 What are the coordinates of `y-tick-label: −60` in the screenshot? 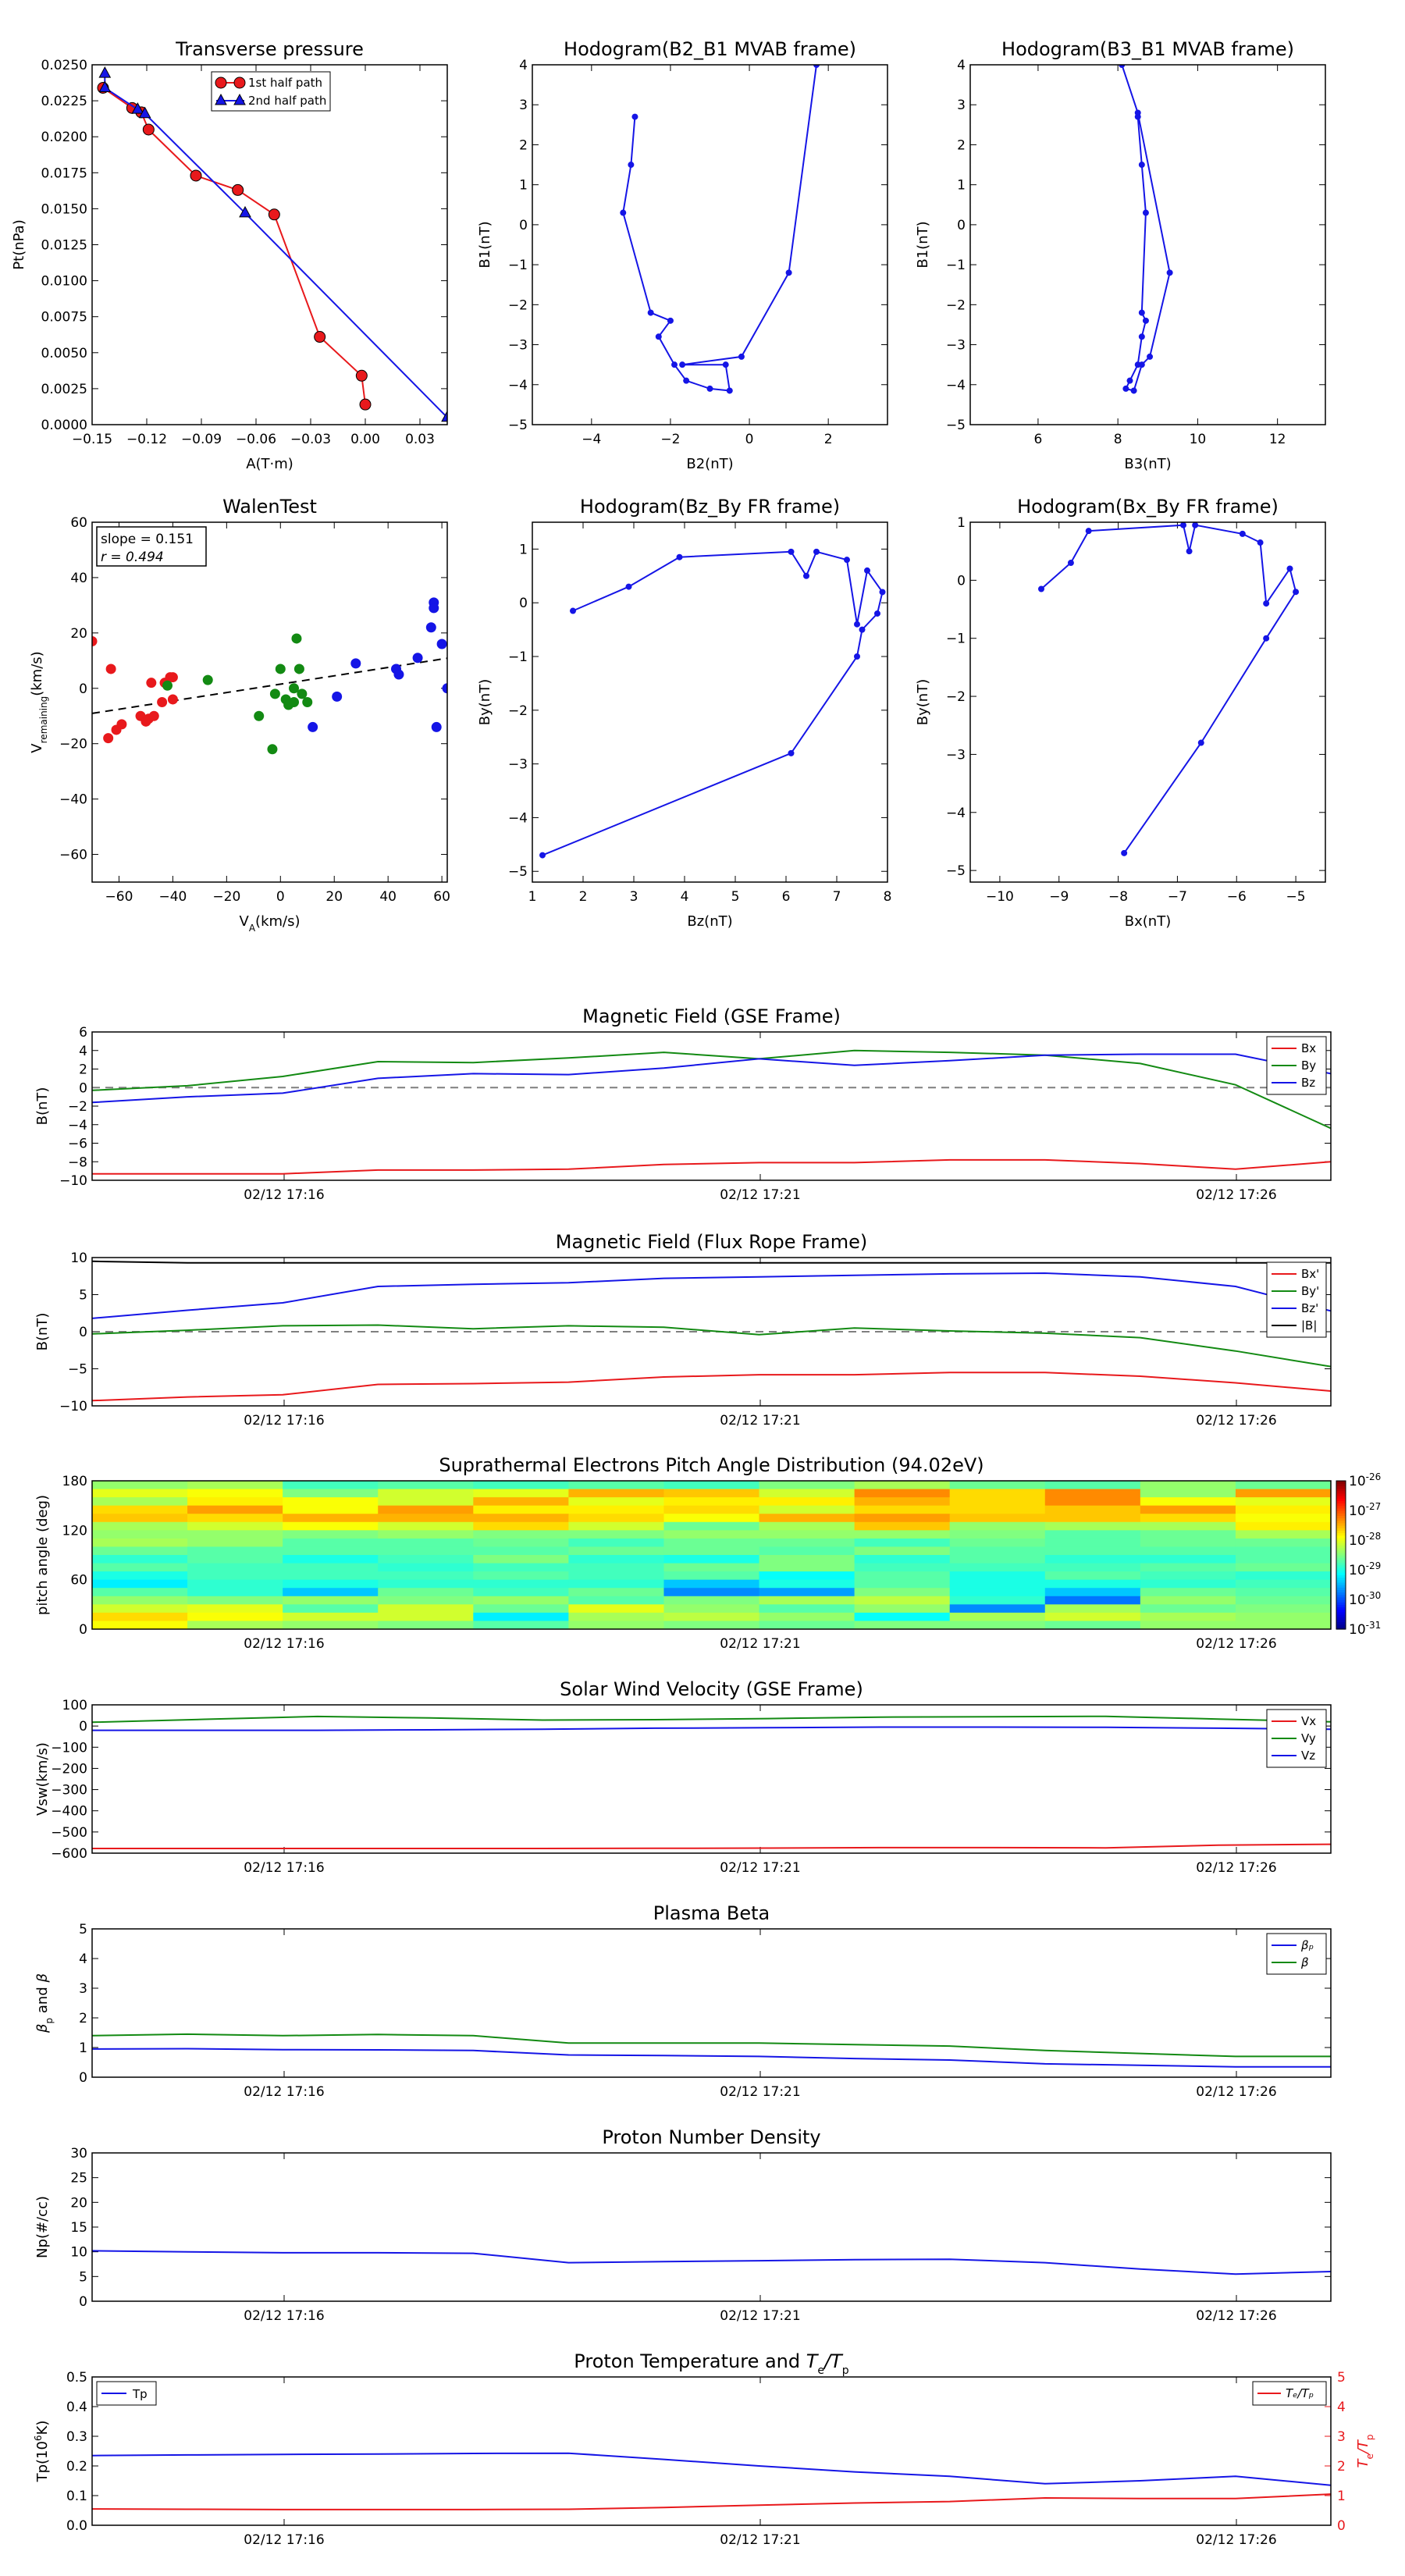 It's located at (73, 855).